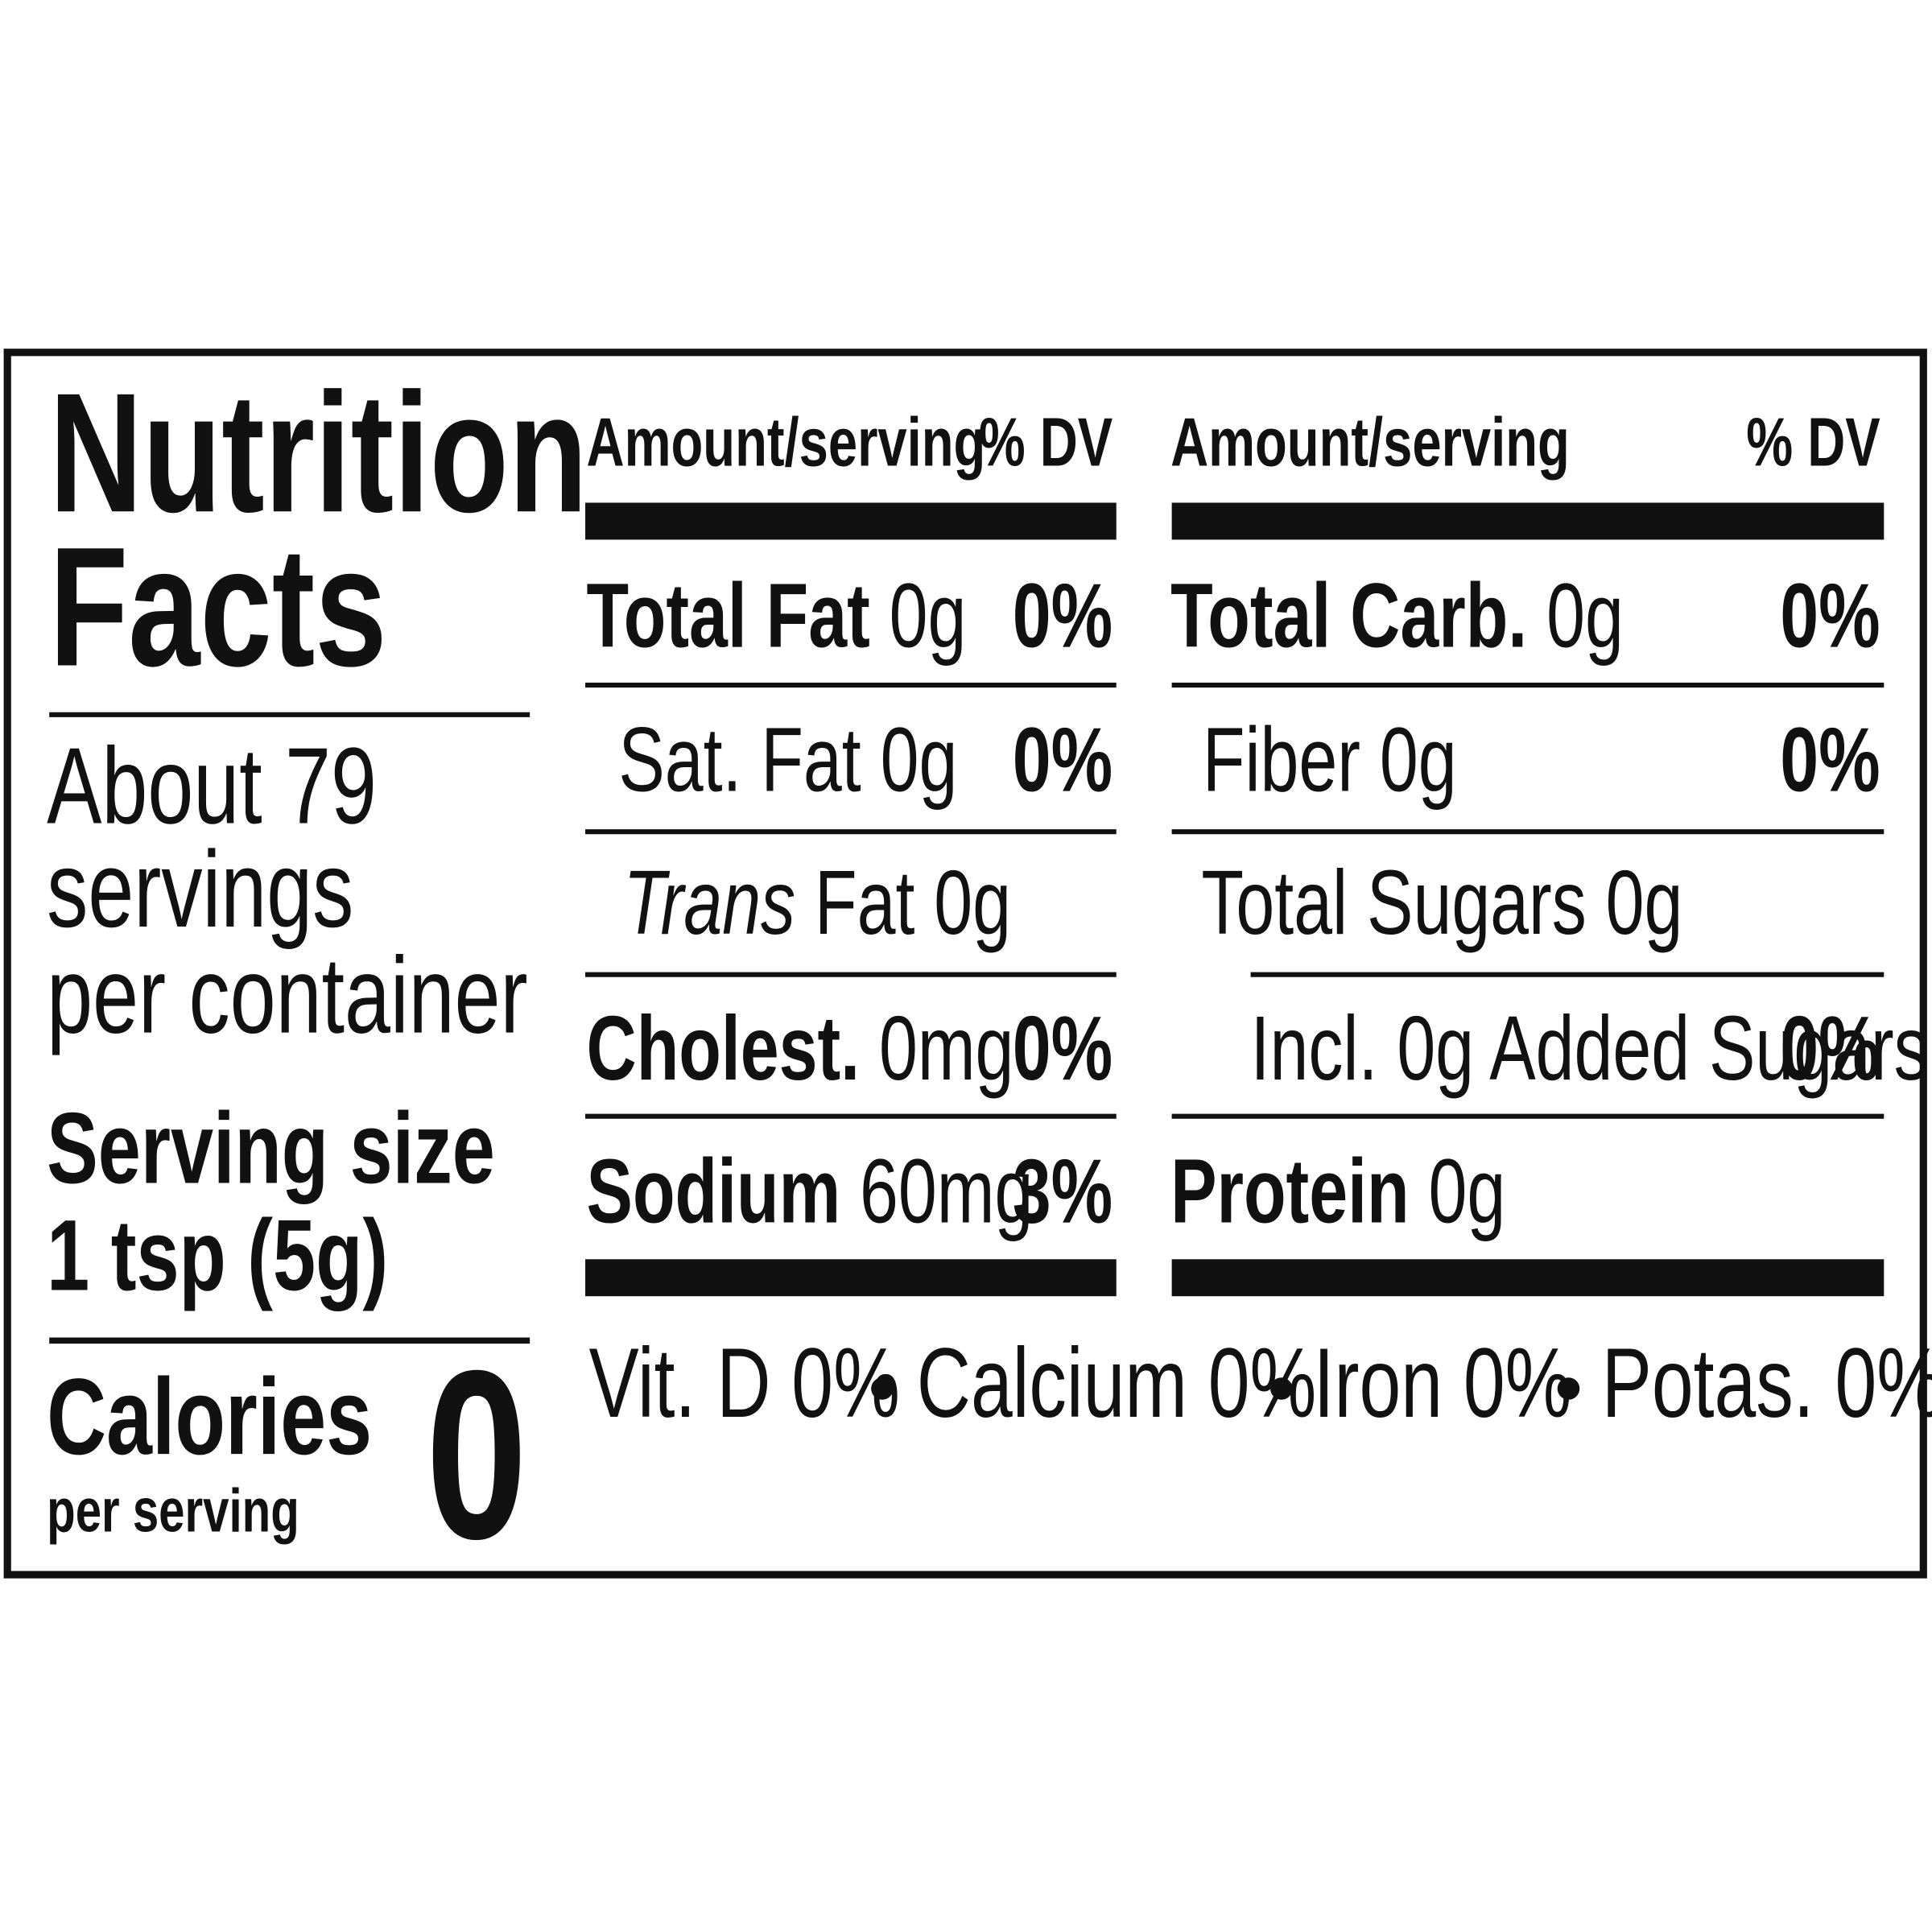 This screenshot has height=1932, width=1932. I want to click on micronutrient: Potas. 0%, so click(1767, 1384).